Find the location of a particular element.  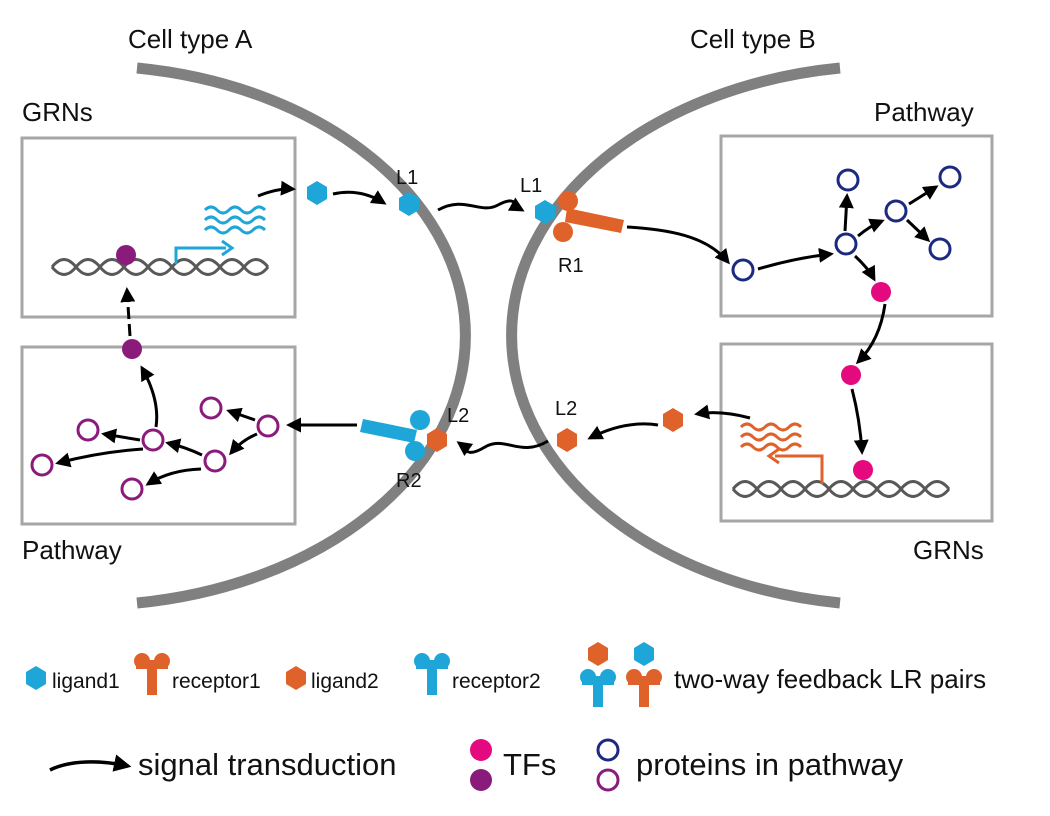

cell-a-dna-icon is located at coordinates (160, 267).